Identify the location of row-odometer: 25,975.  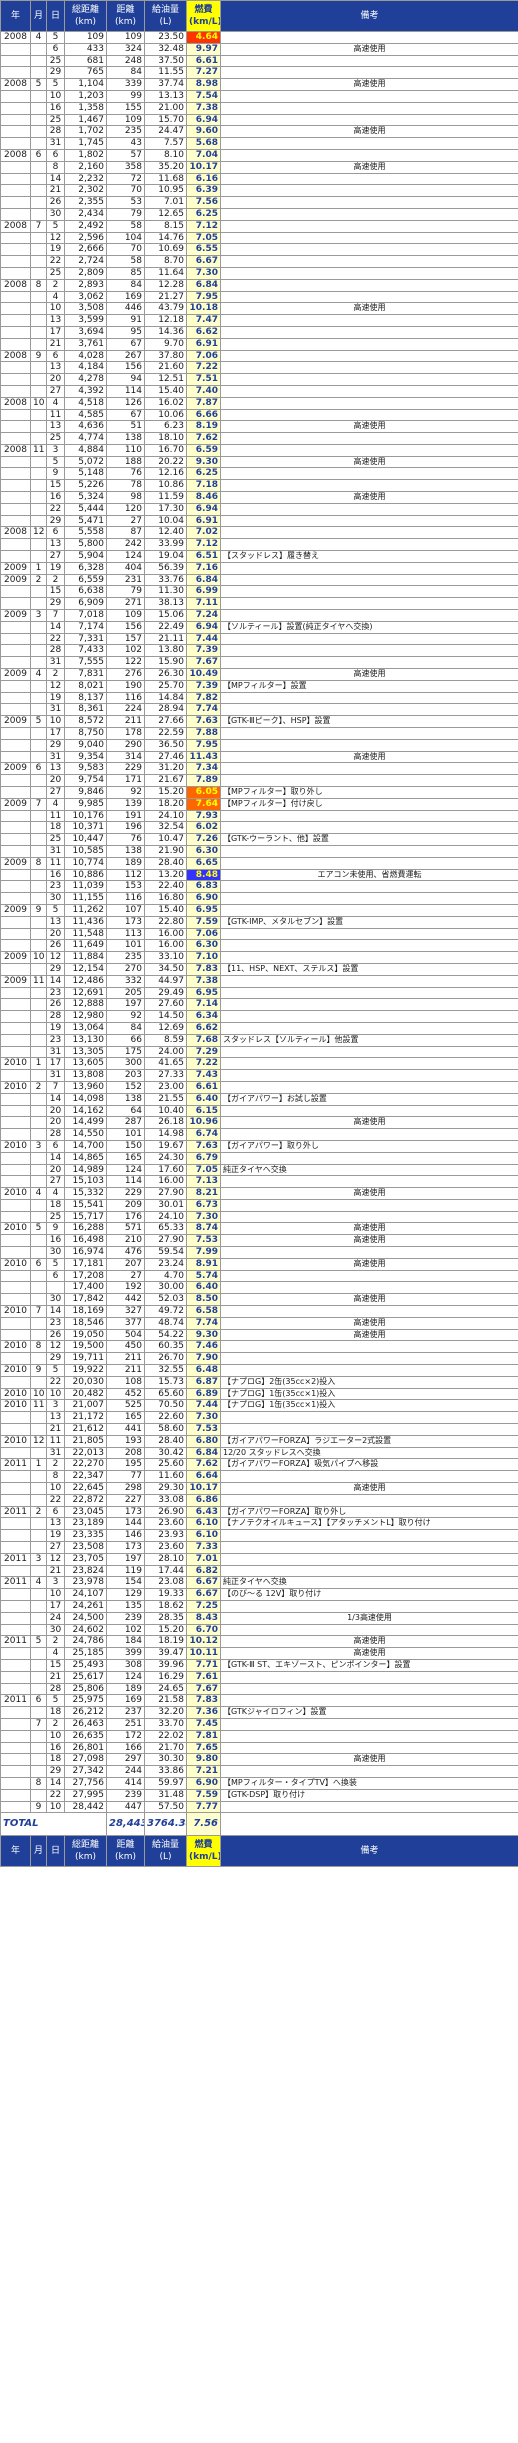
(85, 1701).